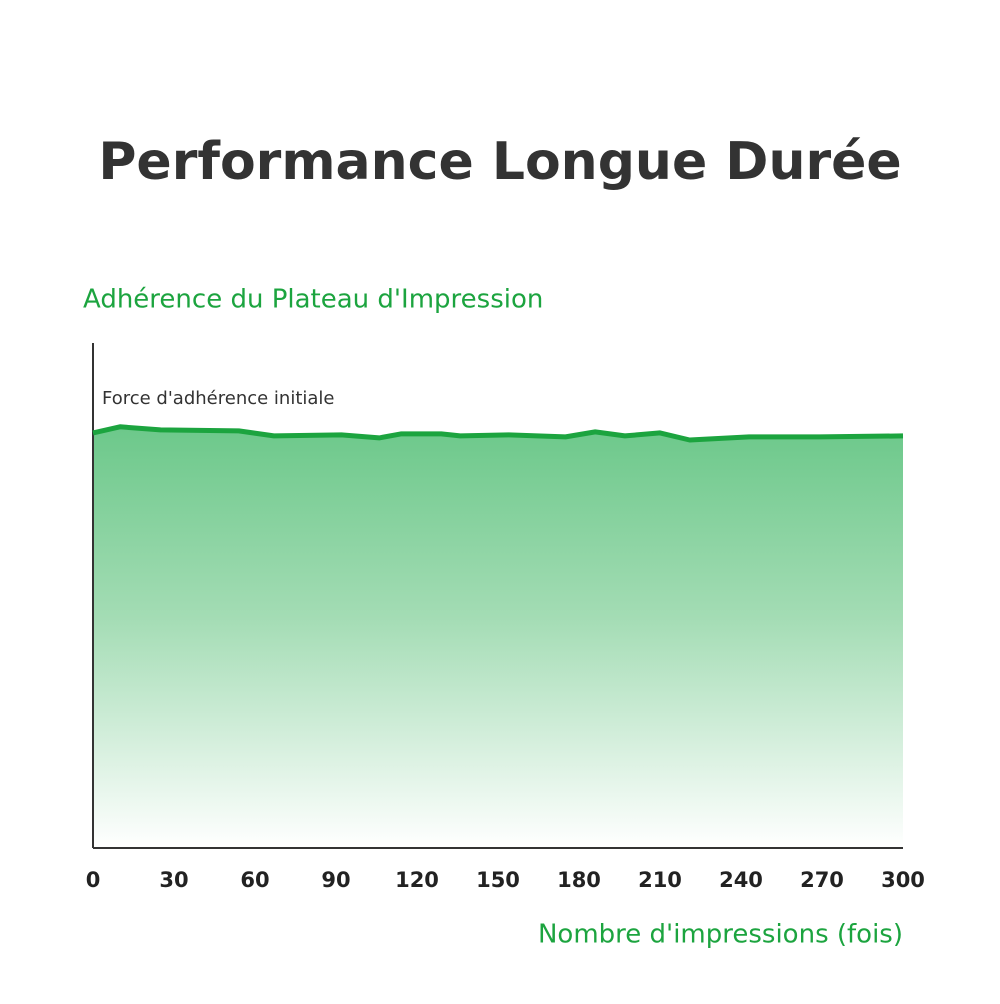 This screenshot has width=1000, height=1004. What do you see at coordinates (660, 880) in the screenshot?
I see `x-tick-label: 210` at bounding box center [660, 880].